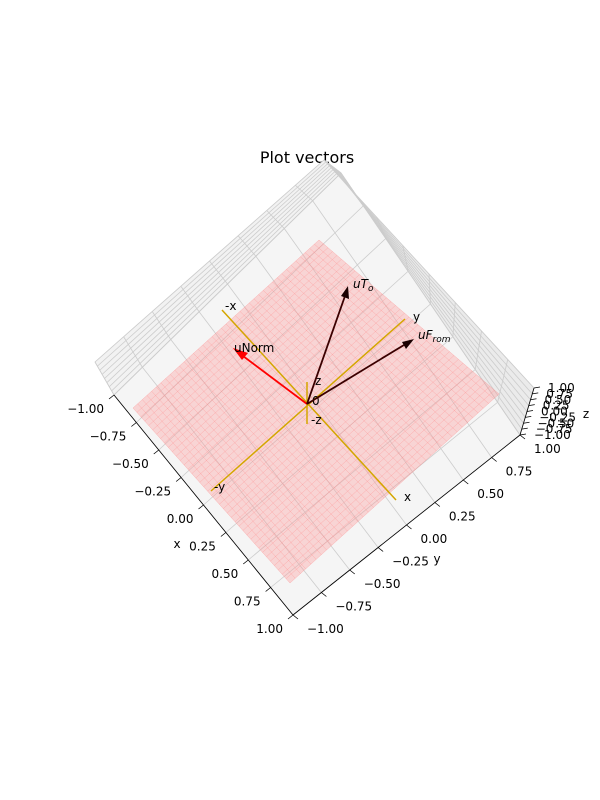 This screenshot has width=600, height=800. Describe the element at coordinates (382, 584) in the screenshot. I see `y-tick-label: −0.50` at that location.